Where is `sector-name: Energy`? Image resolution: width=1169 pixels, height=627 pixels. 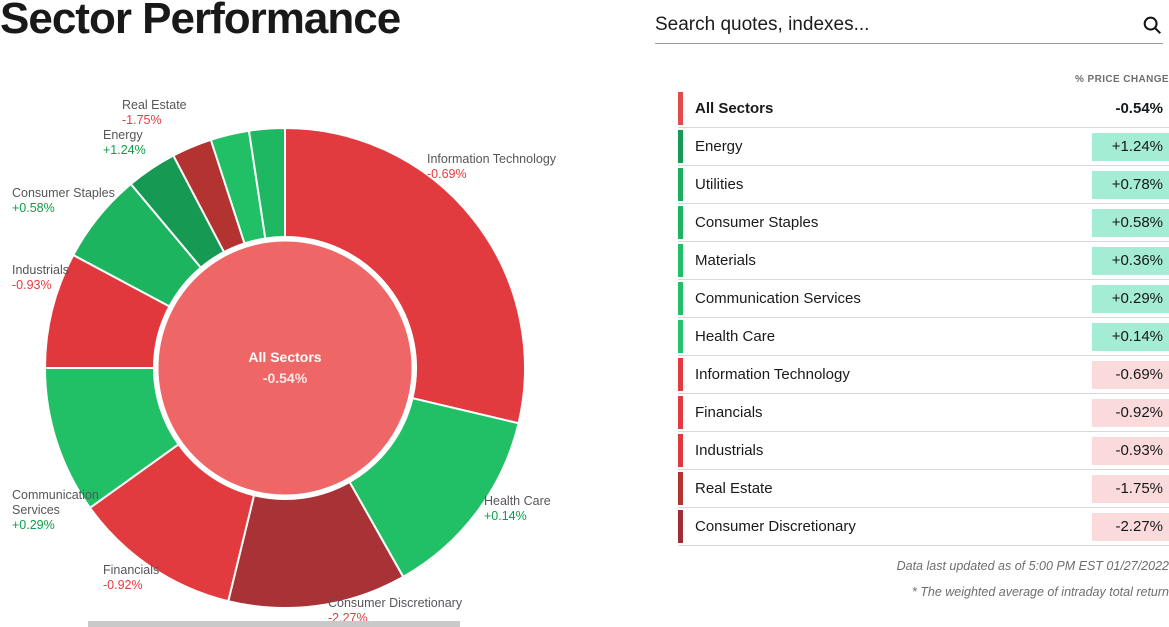
sector-name: Energy is located at coordinates (719, 146).